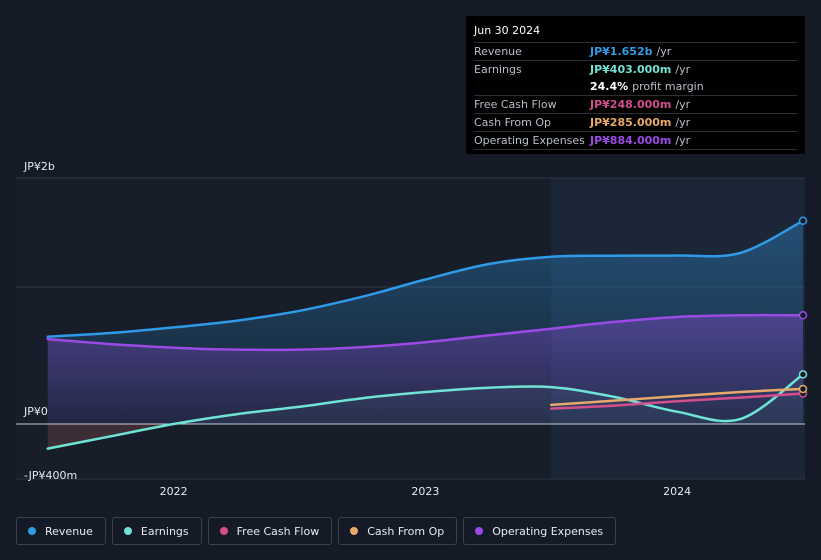 The width and height of the screenshot is (821, 560). I want to click on tooltip-row: Earnings JP¥403.000m/yr, so click(635, 69).